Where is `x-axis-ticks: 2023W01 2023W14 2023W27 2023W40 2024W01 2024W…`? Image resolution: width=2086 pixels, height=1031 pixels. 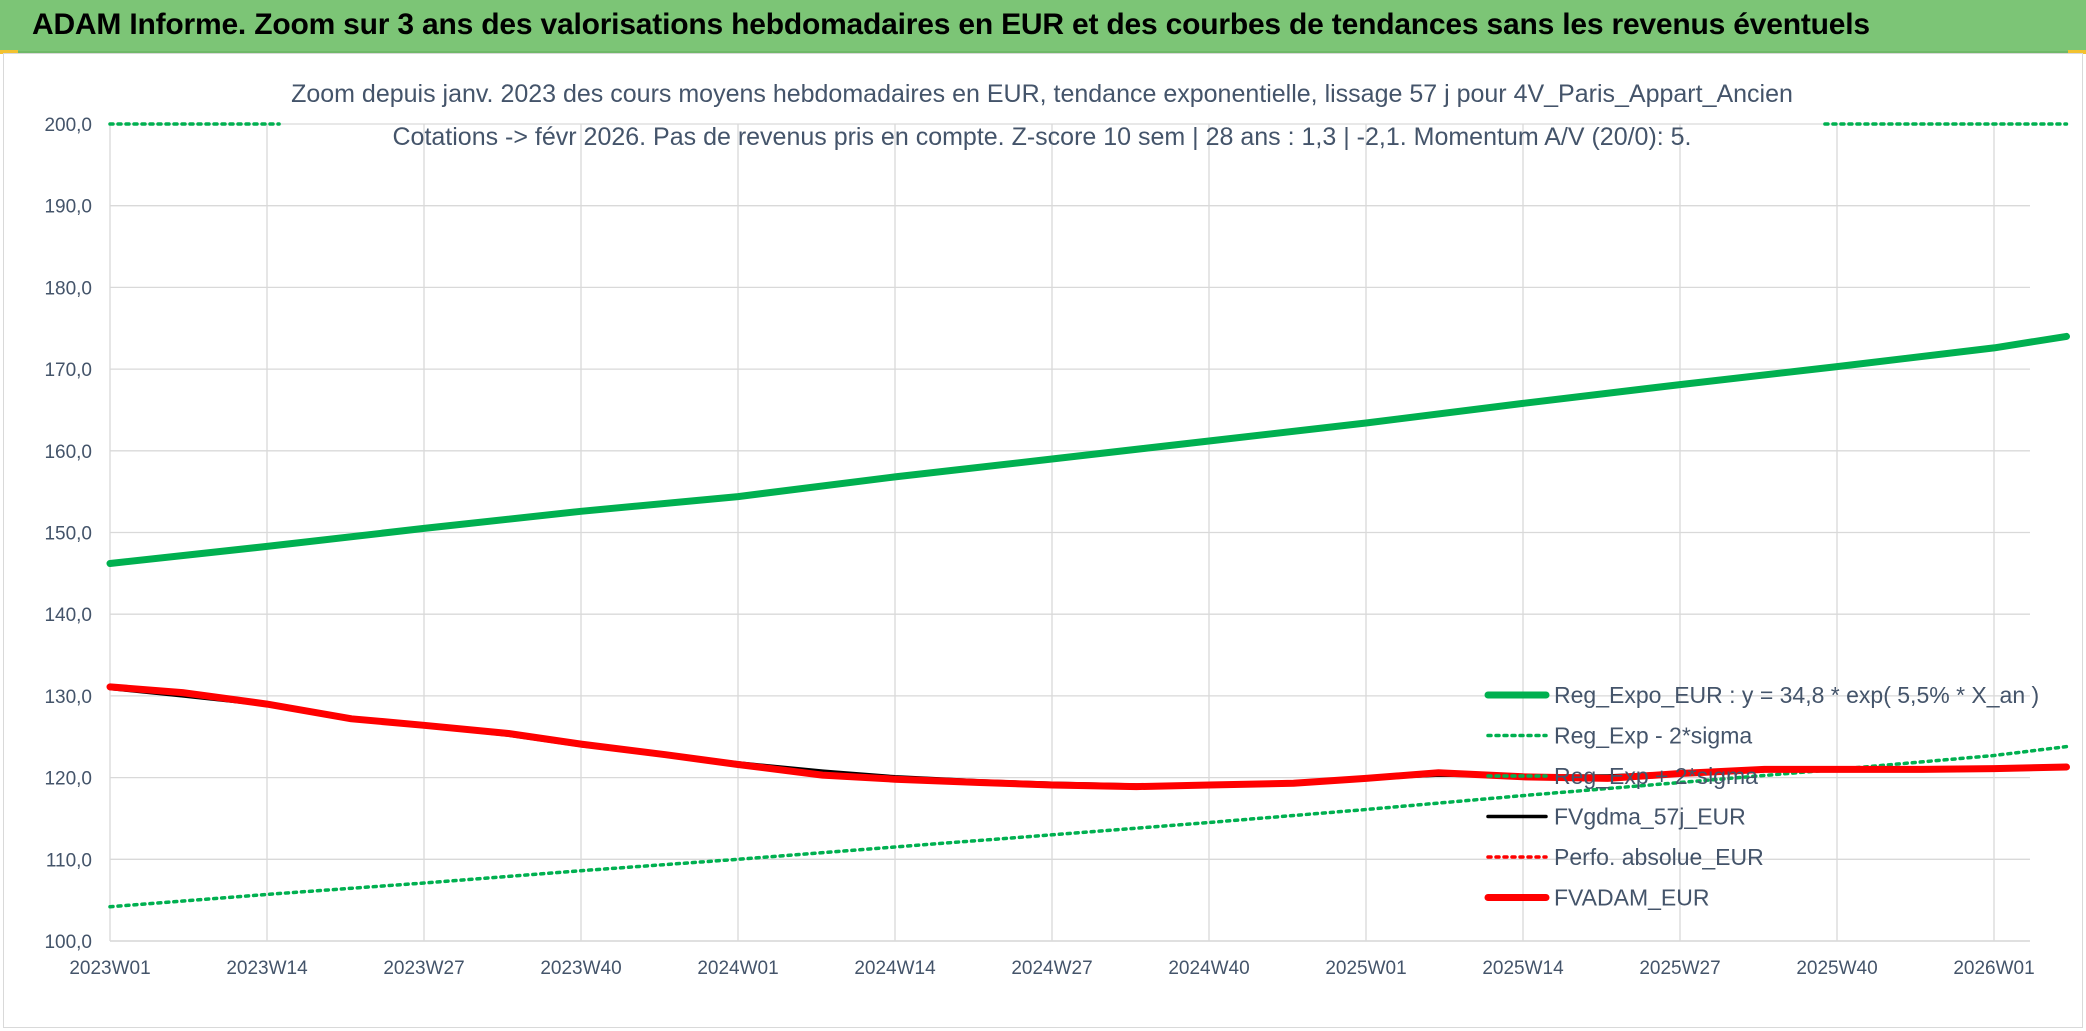 x-axis-ticks: 2023W01 2023W14 2023W27 2023W40 2024W01 2024W… is located at coordinates (1051, 968).